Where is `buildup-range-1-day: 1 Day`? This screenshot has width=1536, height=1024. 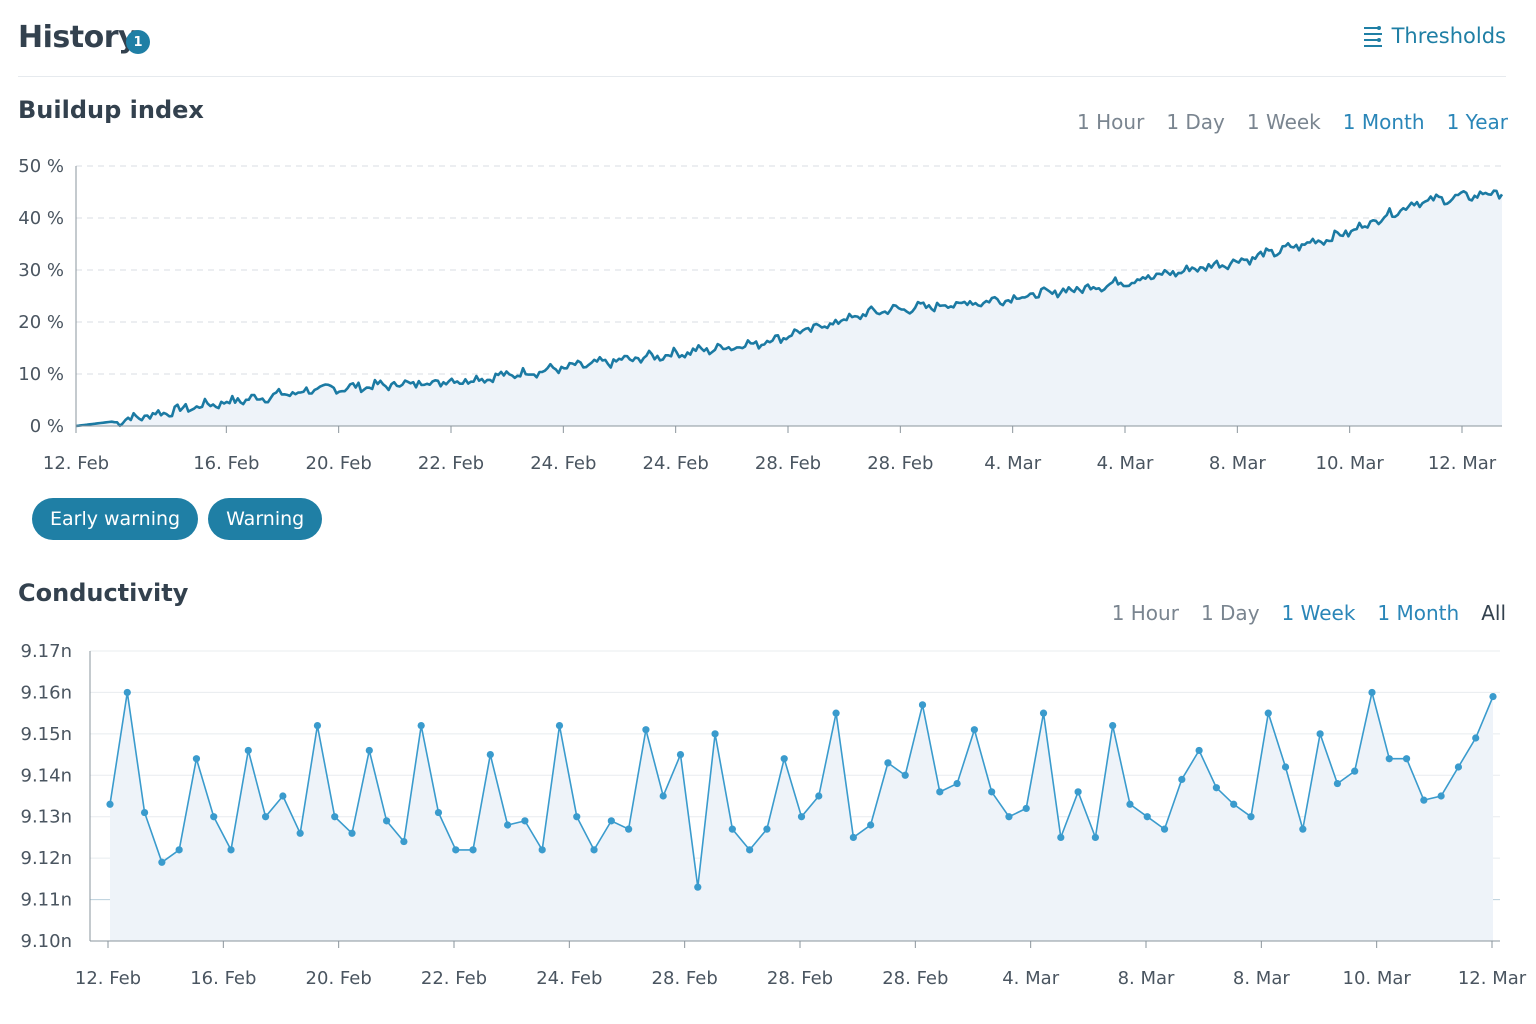 buildup-range-1-day: 1 Day is located at coordinates (1195, 122).